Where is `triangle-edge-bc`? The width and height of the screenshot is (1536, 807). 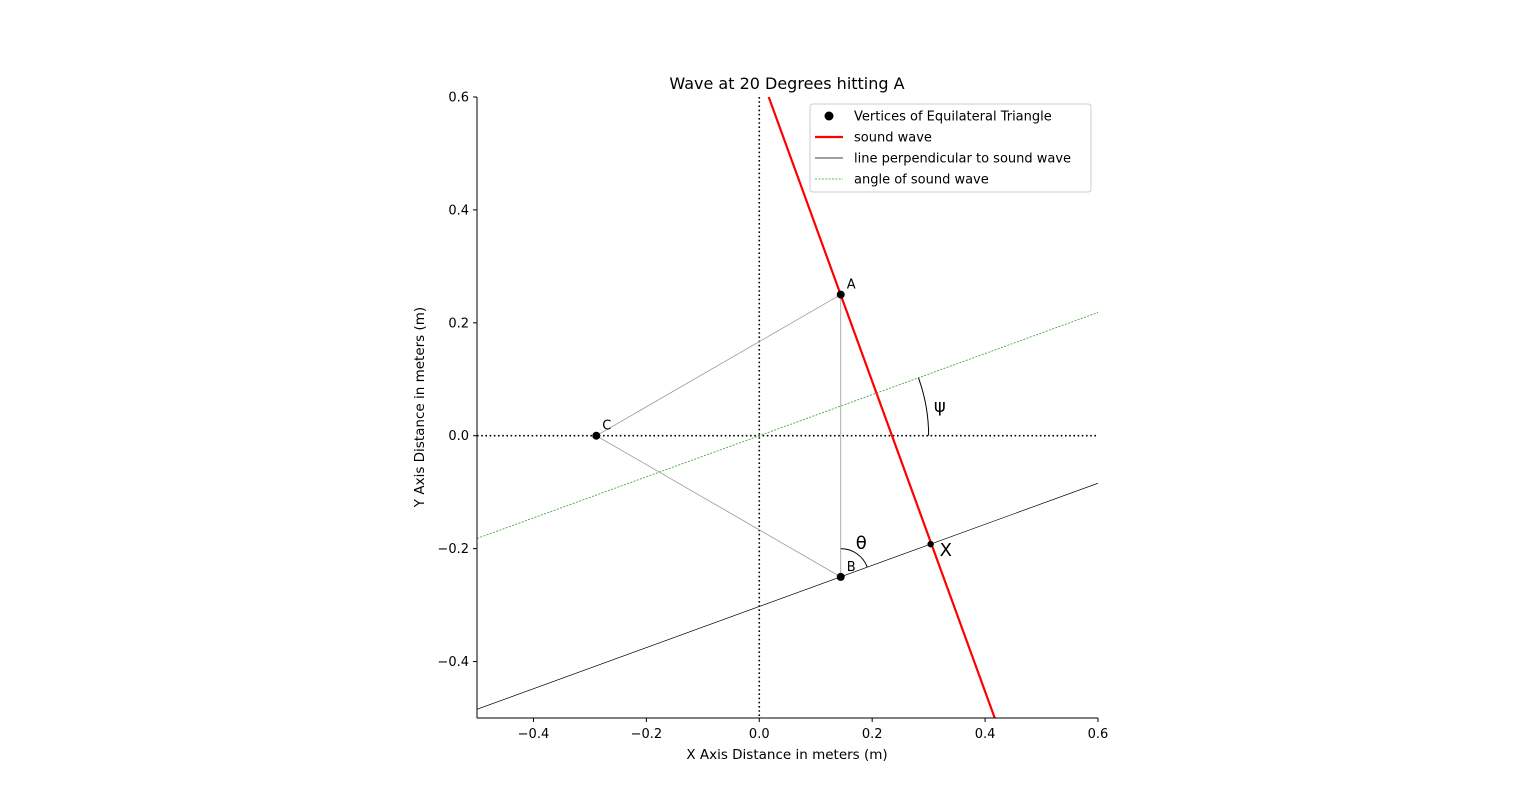 triangle-edge-bc is located at coordinates (718, 506).